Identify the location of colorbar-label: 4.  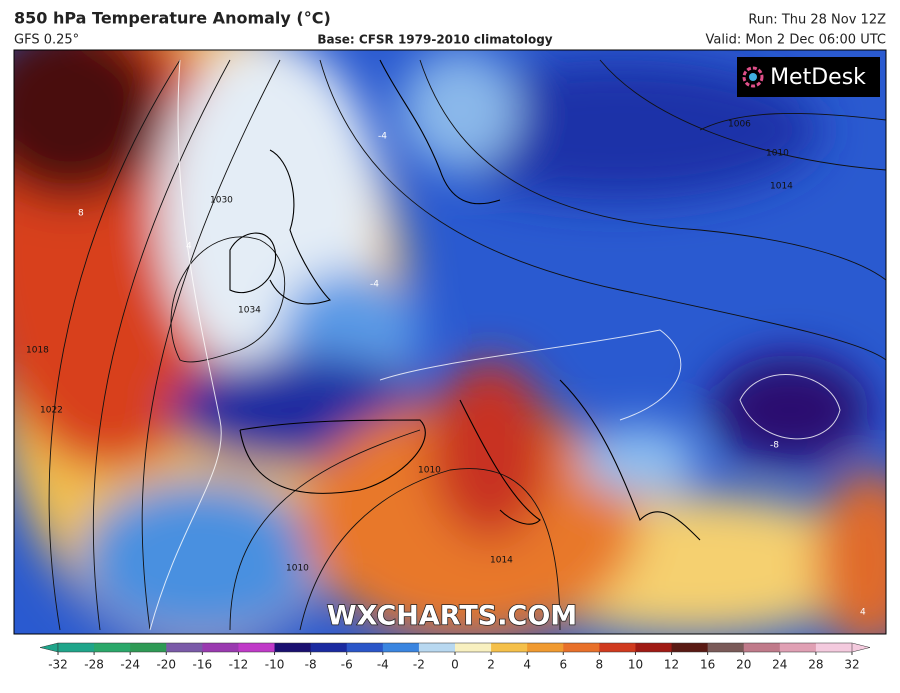
(527, 665).